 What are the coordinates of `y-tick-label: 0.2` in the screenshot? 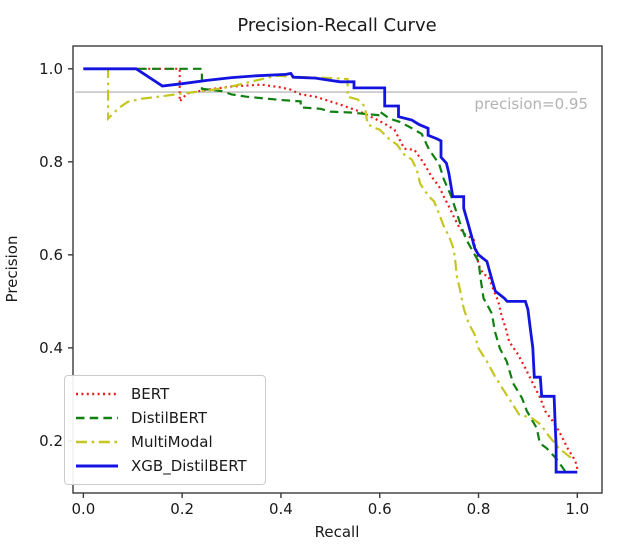 It's located at (51, 441).